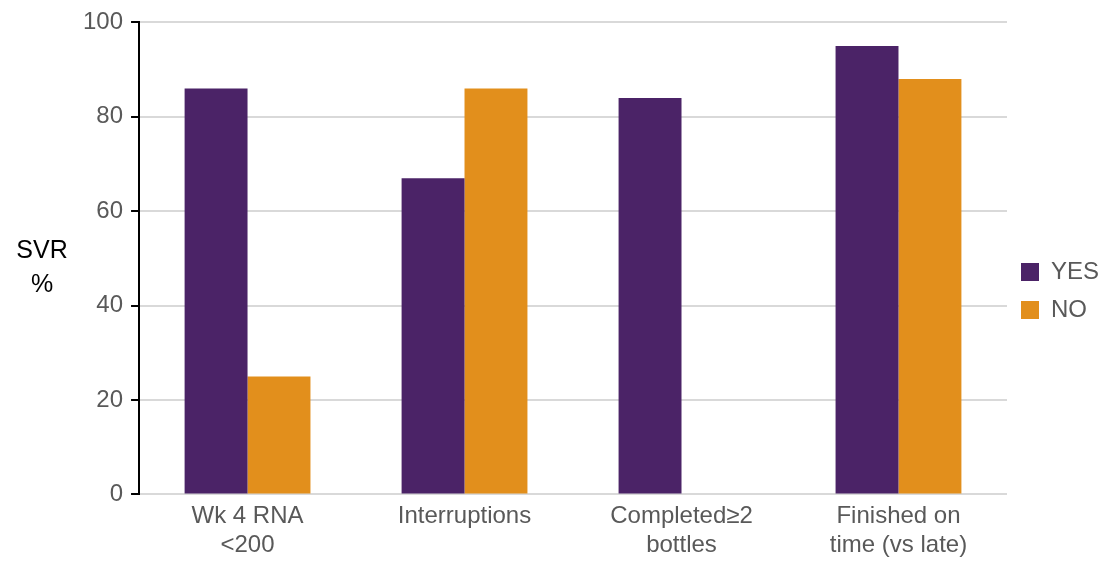 The width and height of the screenshot is (1119, 568). I want to click on x-tick-label: Interruptions, so click(464, 515).